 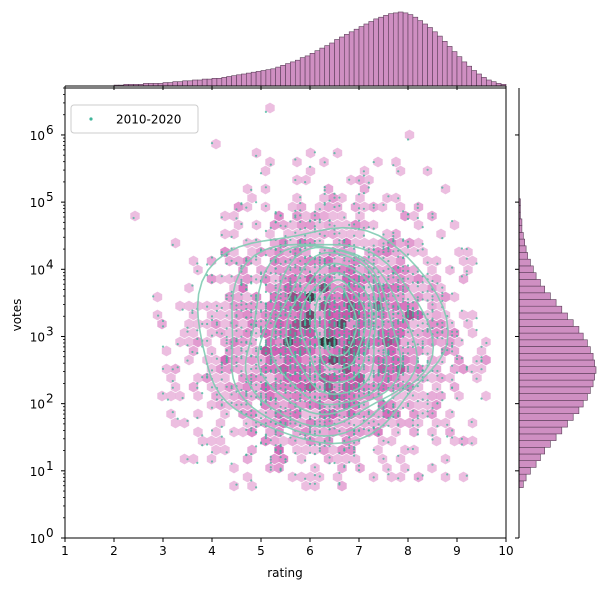 What do you see at coordinates (65, 551) in the screenshot?
I see `x-tick-label: 1` at bounding box center [65, 551].